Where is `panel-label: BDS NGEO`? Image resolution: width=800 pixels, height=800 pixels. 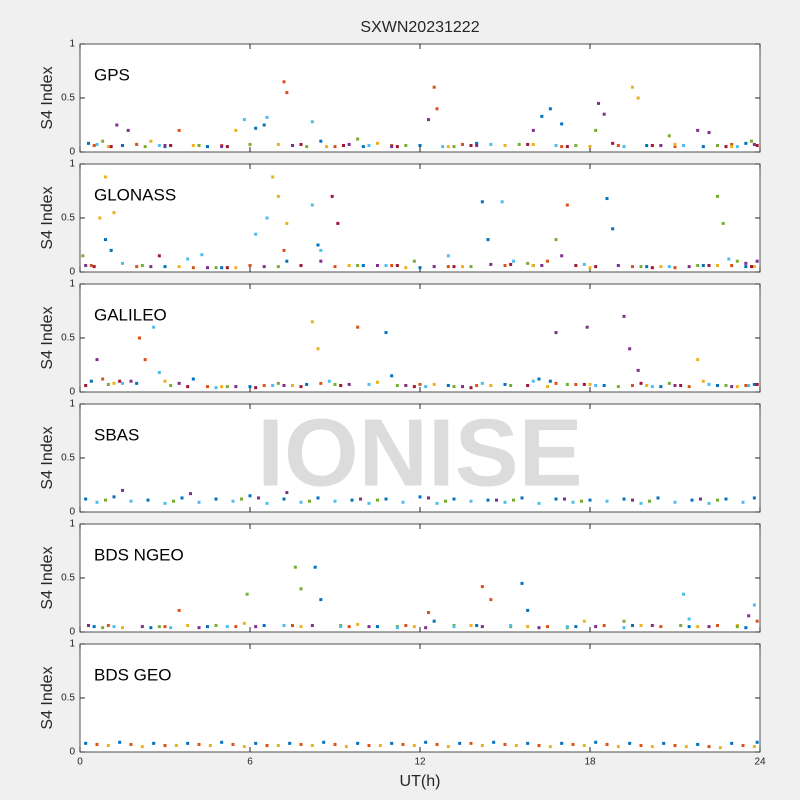
panel-label: BDS NGEO is located at coordinates (139, 554).